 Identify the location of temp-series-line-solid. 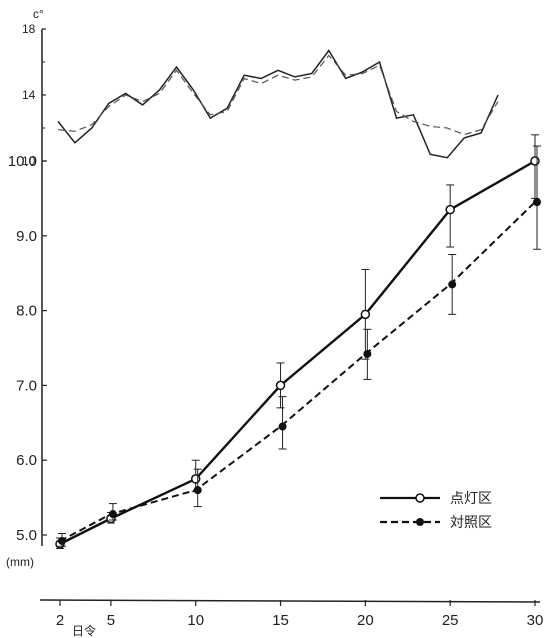
(278, 104).